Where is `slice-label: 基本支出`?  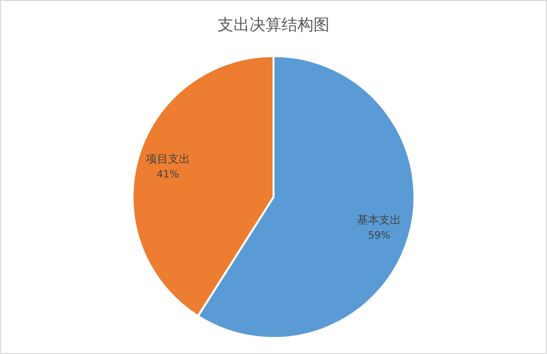 slice-label: 基本支出 is located at coordinates (379, 220).